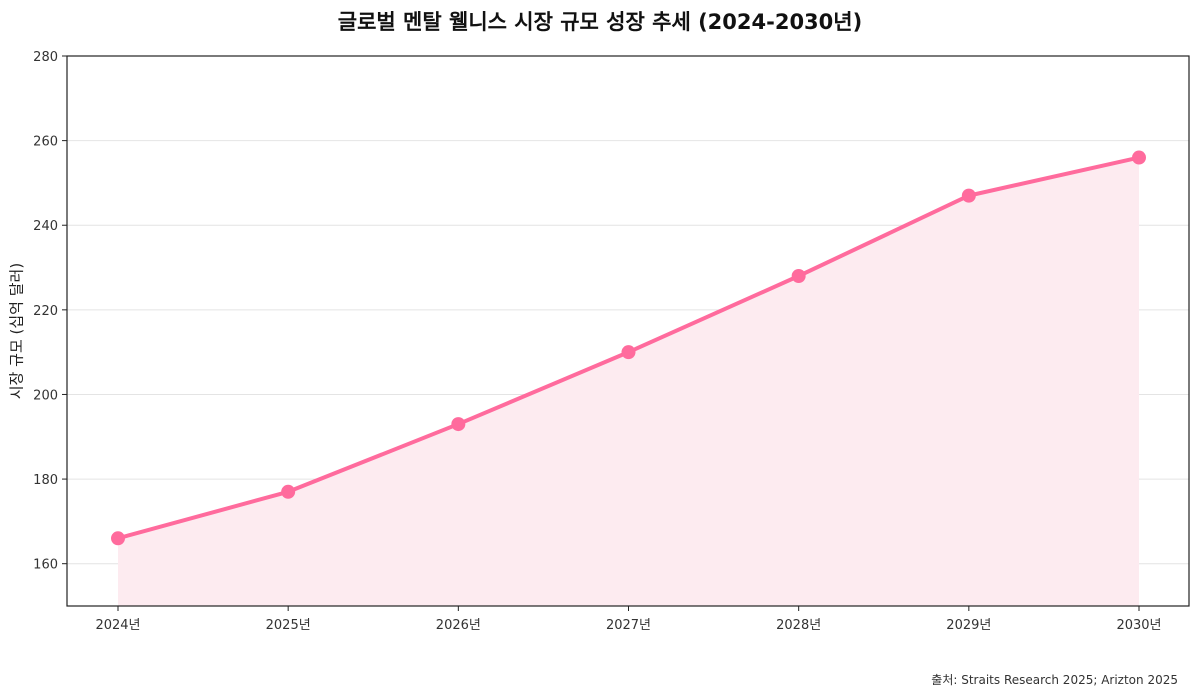 The image size is (1200, 696). I want to click on x-tick-label: 2027년, so click(628, 625).